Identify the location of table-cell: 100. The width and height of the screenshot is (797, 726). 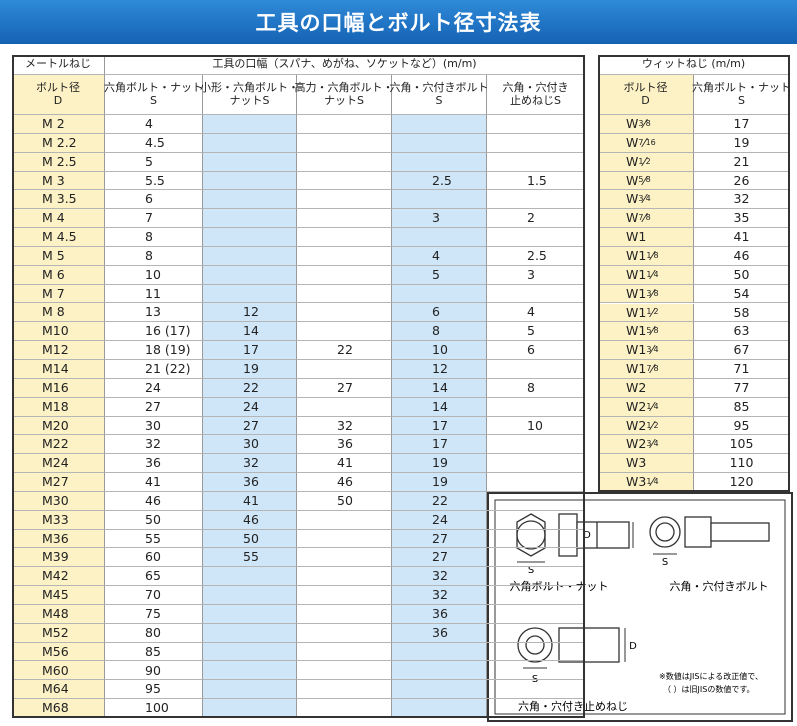
(154, 708).